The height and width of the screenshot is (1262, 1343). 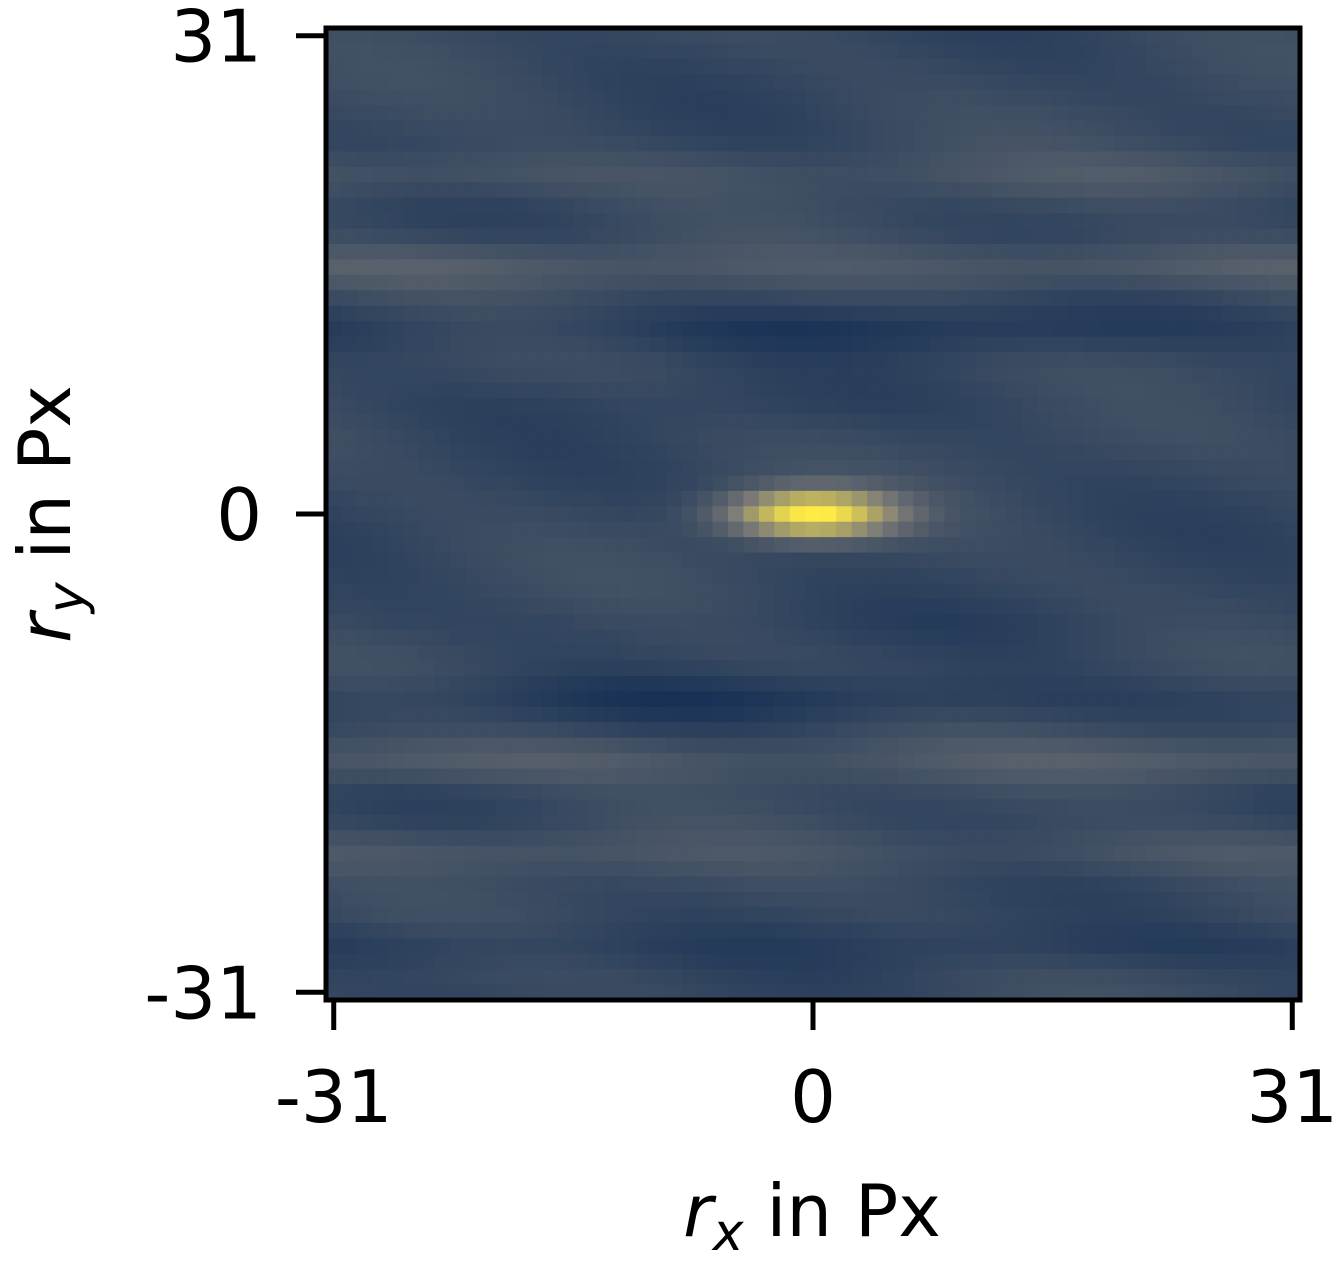 What do you see at coordinates (216, 39) in the screenshot?
I see `y-tick-label: 31` at bounding box center [216, 39].